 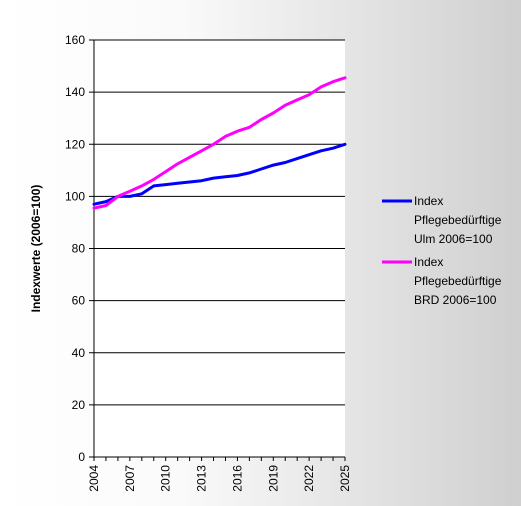 I want to click on y-tick-label: 100, so click(x=75, y=196).